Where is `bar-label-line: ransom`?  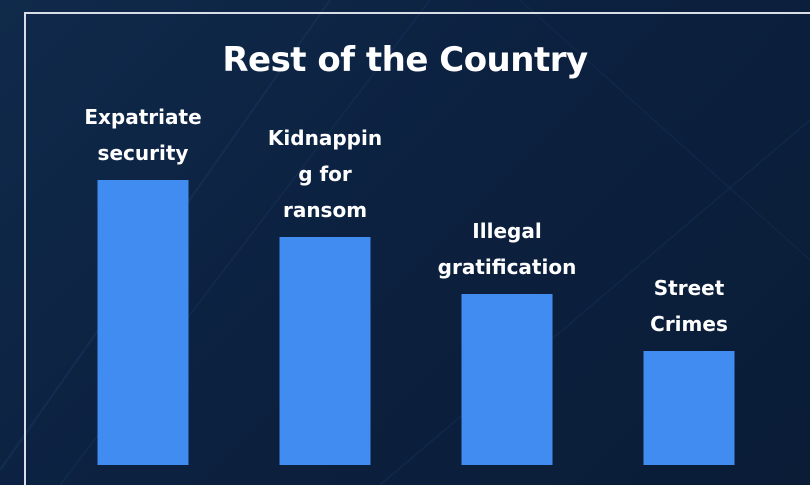
bar-label-line: ransom is located at coordinates (325, 210).